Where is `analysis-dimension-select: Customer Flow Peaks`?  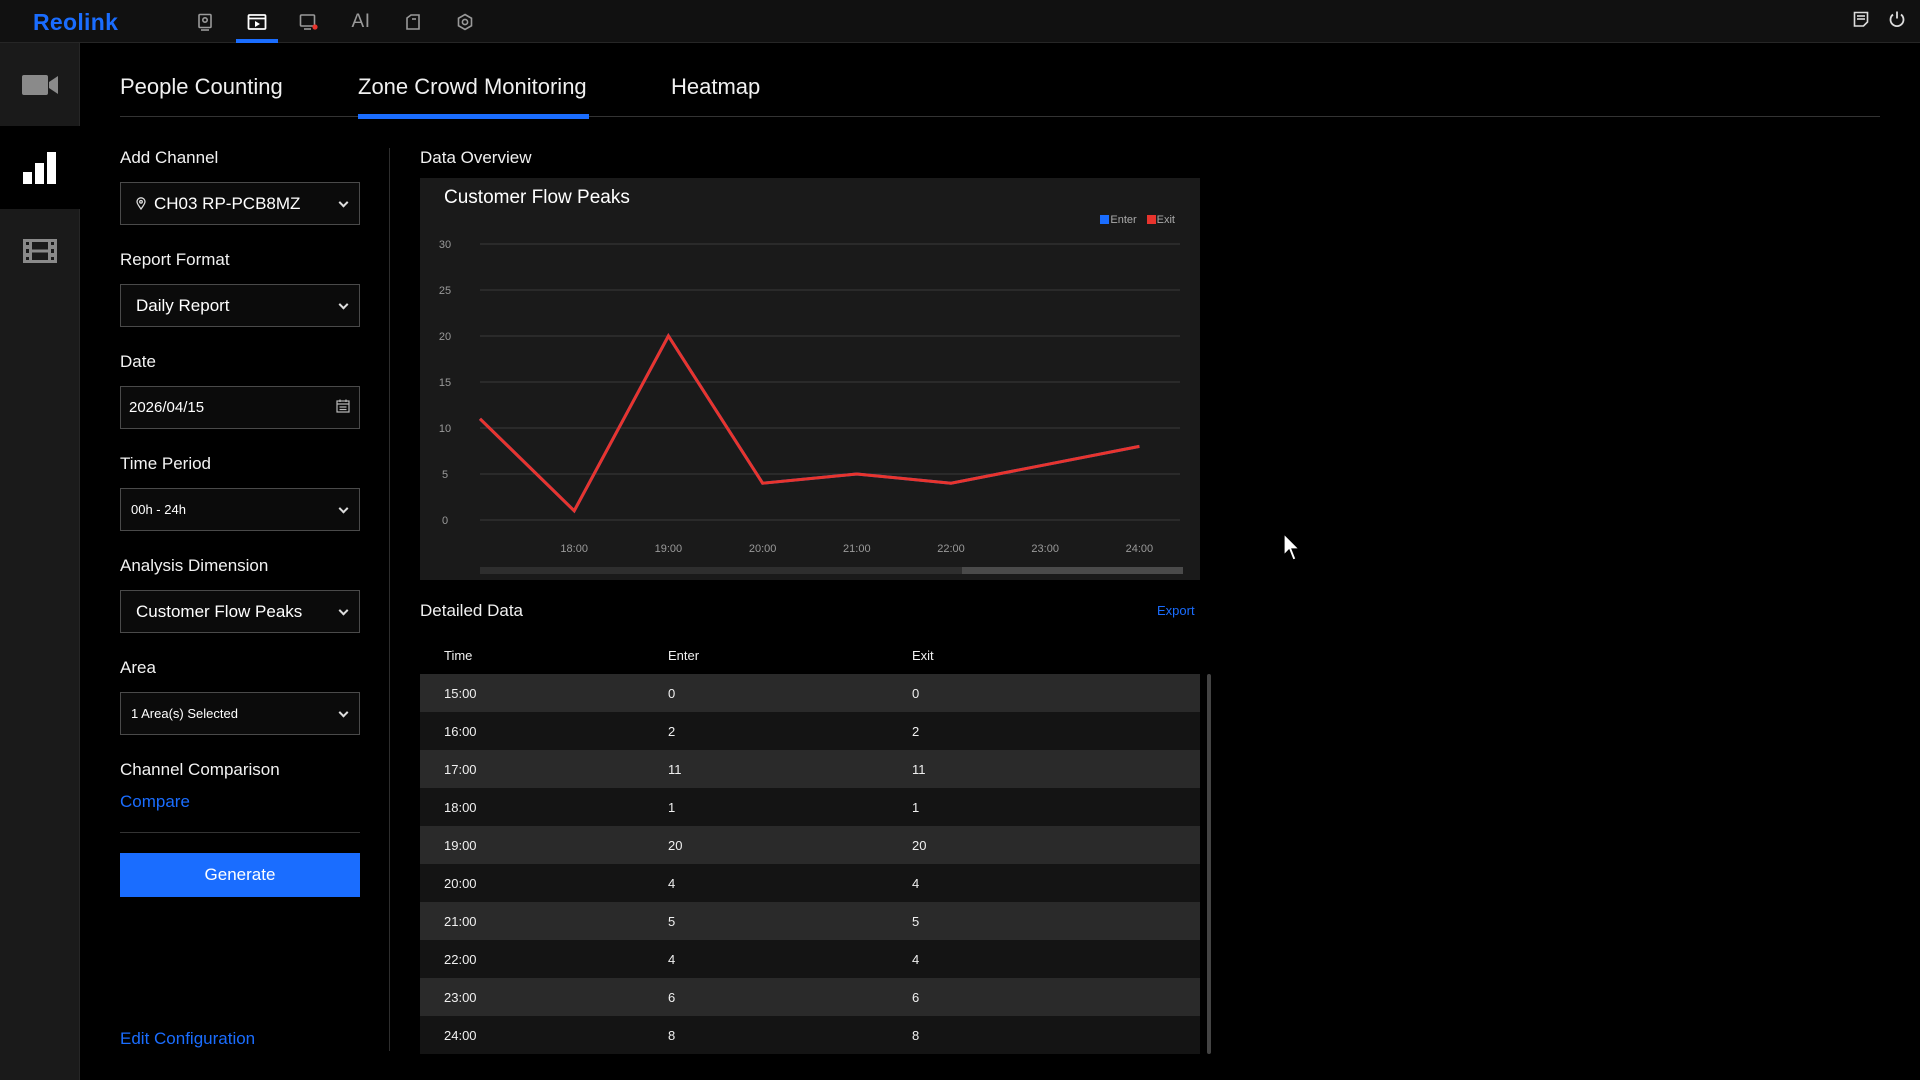 analysis-dimension-select: Customer Flow Peaks is located at coordinates (240, 611).